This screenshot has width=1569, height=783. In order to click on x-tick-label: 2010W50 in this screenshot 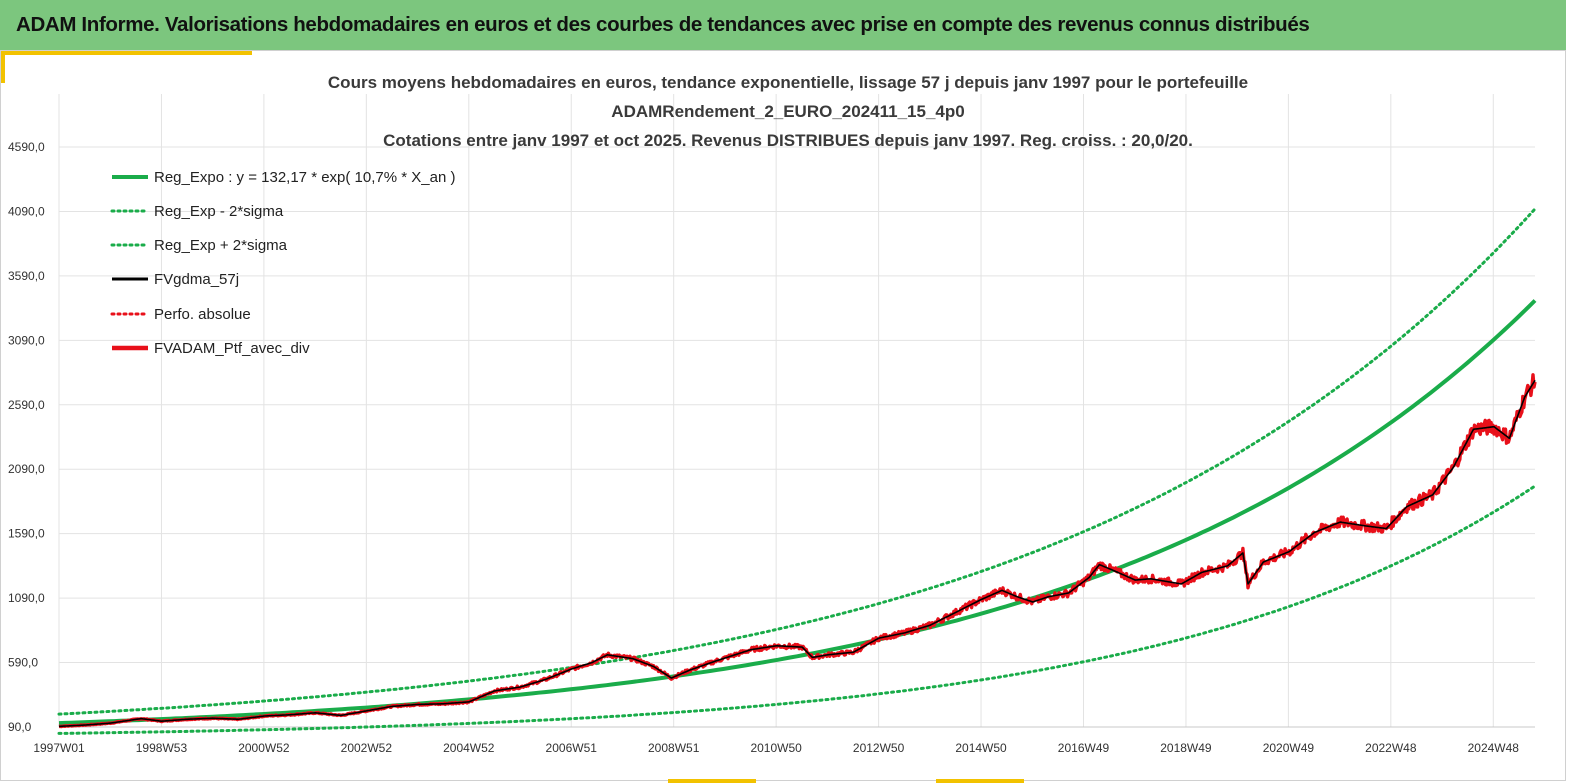, I will do `click(776, 748)`.